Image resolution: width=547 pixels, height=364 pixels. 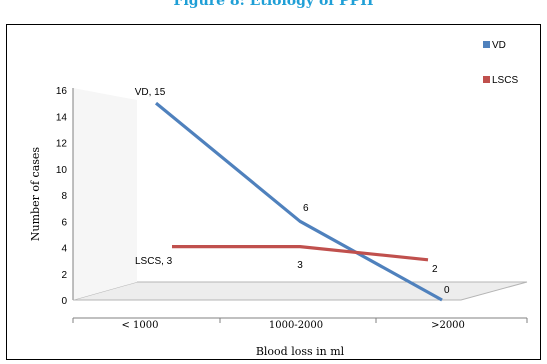 What do you see at coordinates (139, 325) in the screenshot?
I see `x-category-label: < 1000` at bounding box center [139, 325].